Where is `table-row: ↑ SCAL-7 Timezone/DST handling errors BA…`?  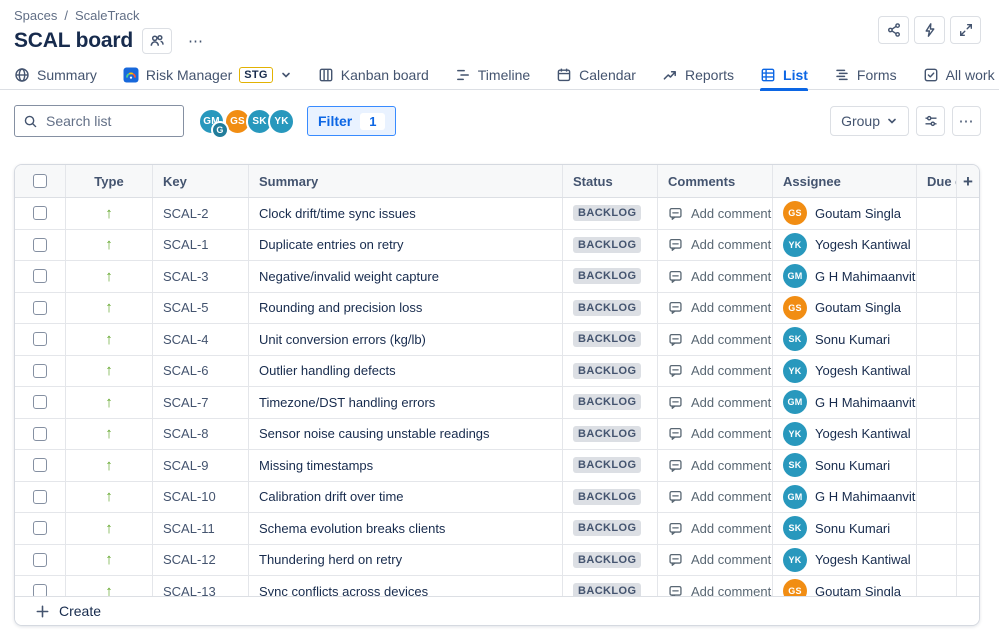
table-row: ↑ SCAL-7 Timezone/DST handling errors BA… is located at coordinates (497, 403).